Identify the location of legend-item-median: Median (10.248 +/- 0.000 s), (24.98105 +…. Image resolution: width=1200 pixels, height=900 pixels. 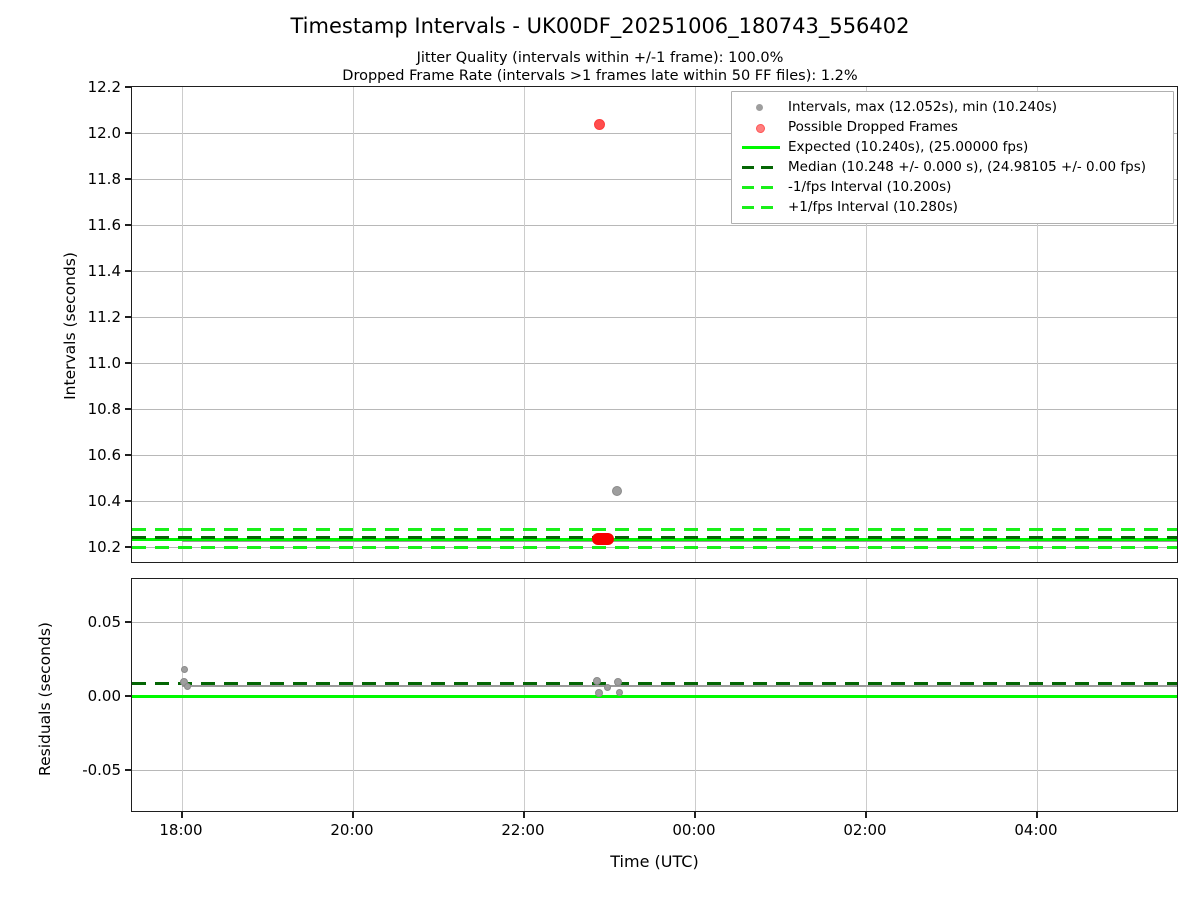
(952, 167).